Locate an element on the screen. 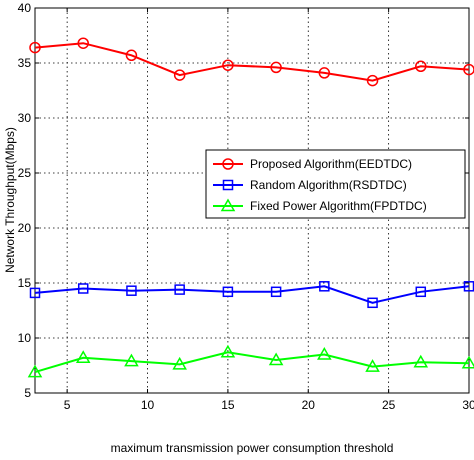 The height and width of the screenshot is (460, 474). legend-label: Fixed Power Algorithm(FPDTDC) is located at coordinates (338, 206).